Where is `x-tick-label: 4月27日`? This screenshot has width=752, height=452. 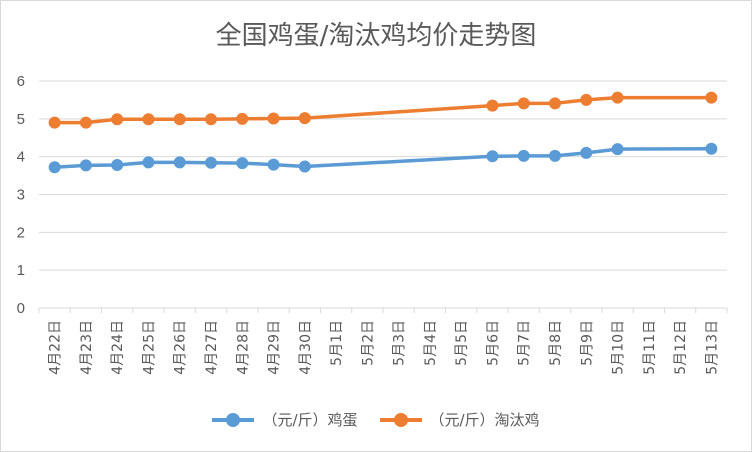 x-tick-label: 4月27日 is located at coordinates (212, 347).